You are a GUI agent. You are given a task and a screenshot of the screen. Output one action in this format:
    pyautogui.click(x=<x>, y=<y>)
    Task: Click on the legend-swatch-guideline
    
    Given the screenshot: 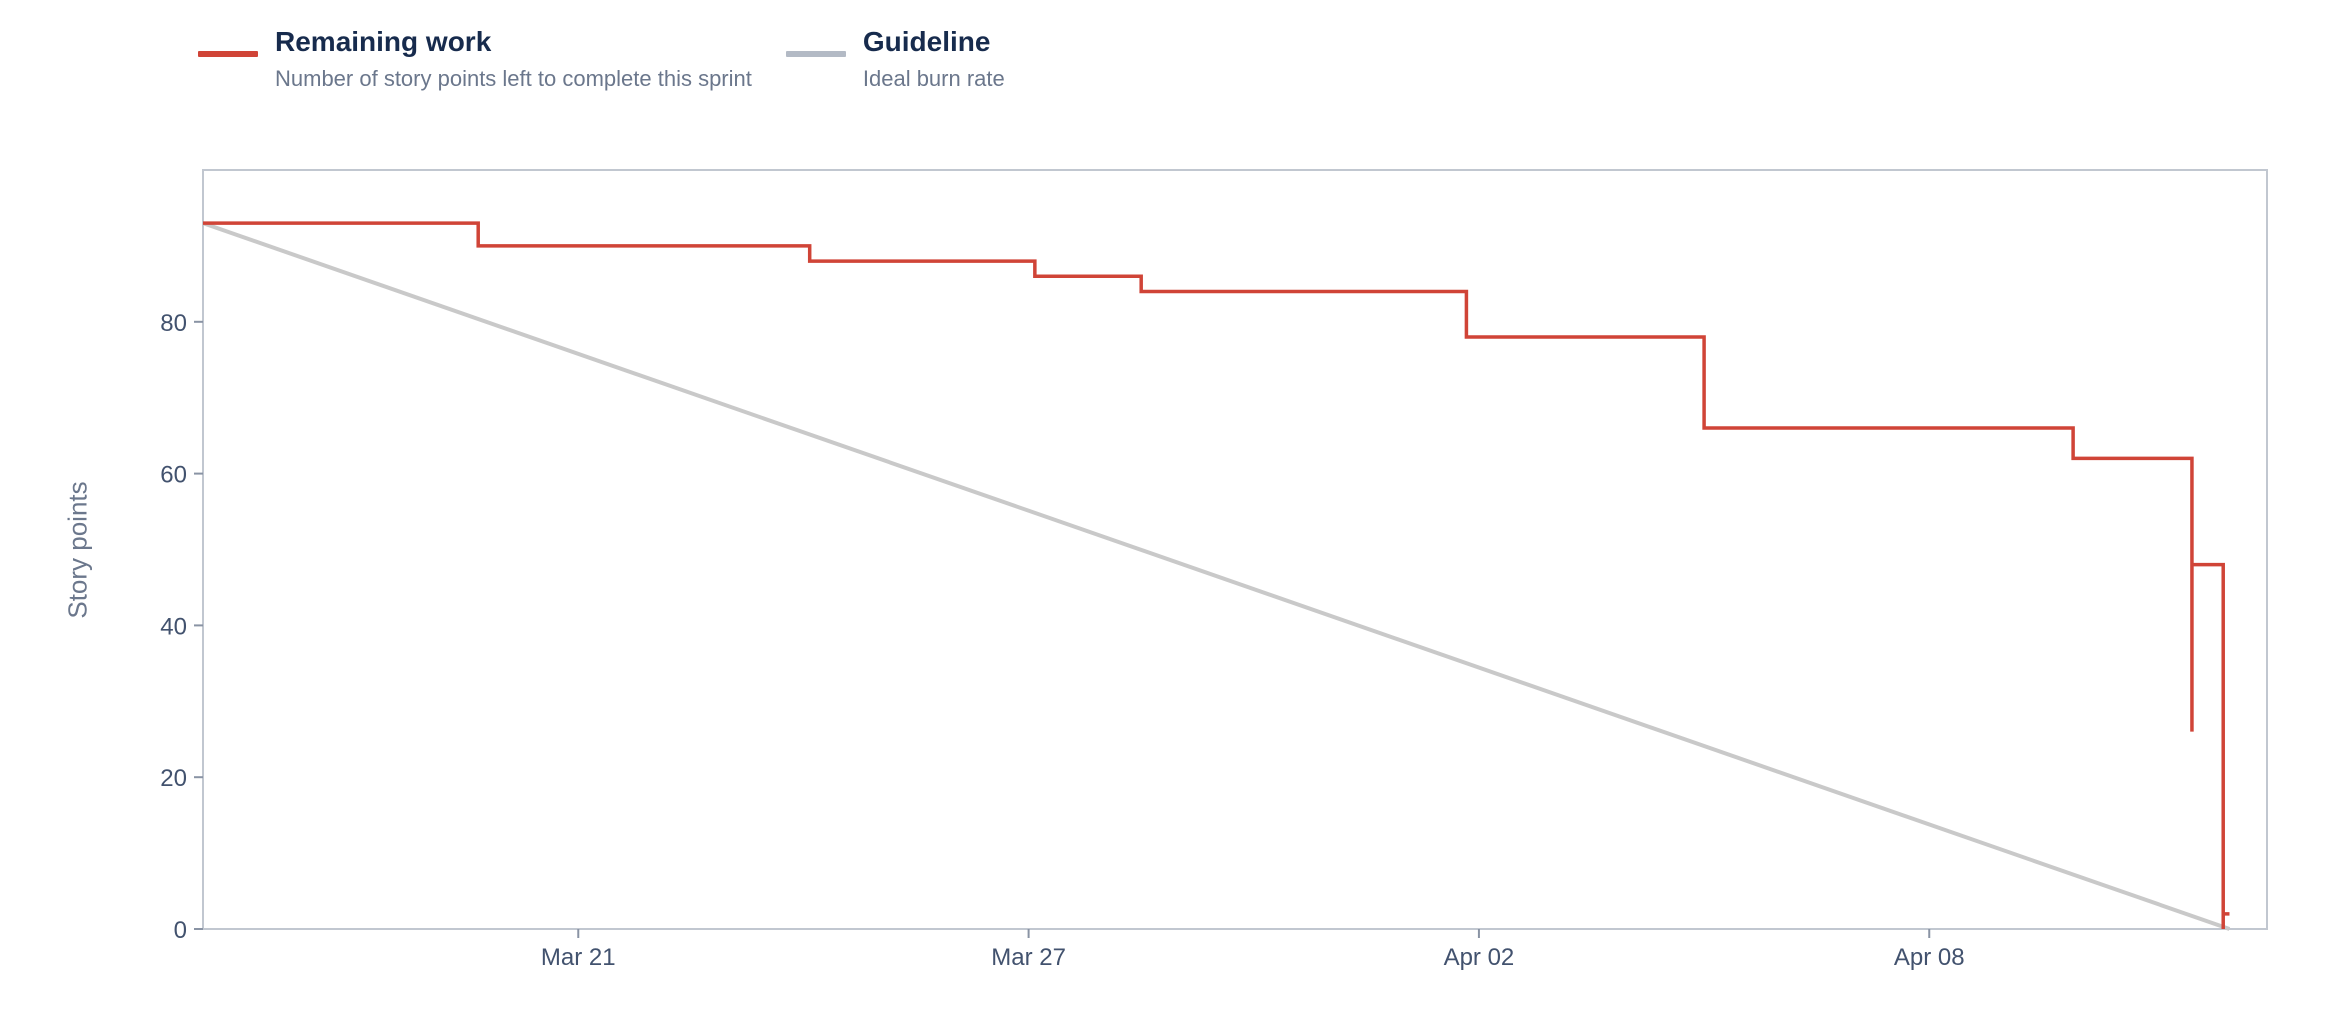 What is the action you would take?
    pyautogui.click(x=815, y=54)
    